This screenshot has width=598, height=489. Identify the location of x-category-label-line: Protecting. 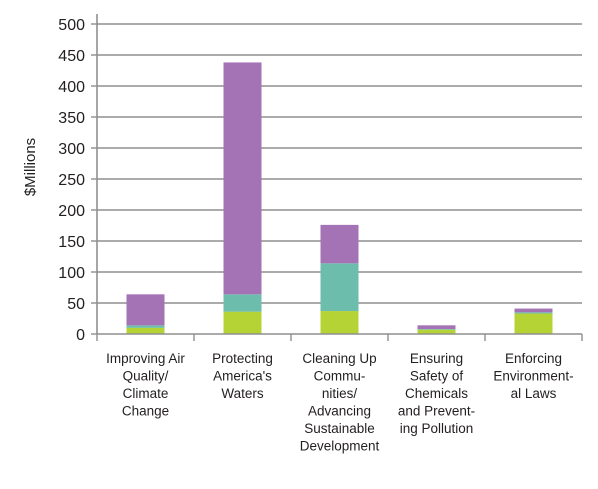
(242, 358).